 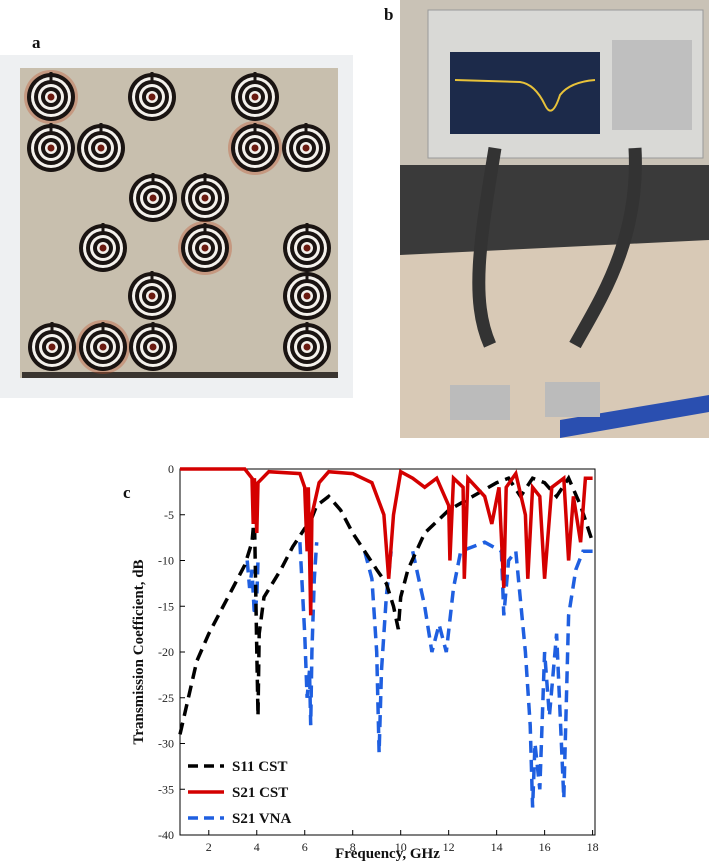 What do you see at coordinates (166, 744) in the screenshot?
I see `y-tick-label: -30` at bounding box center [166, 744].